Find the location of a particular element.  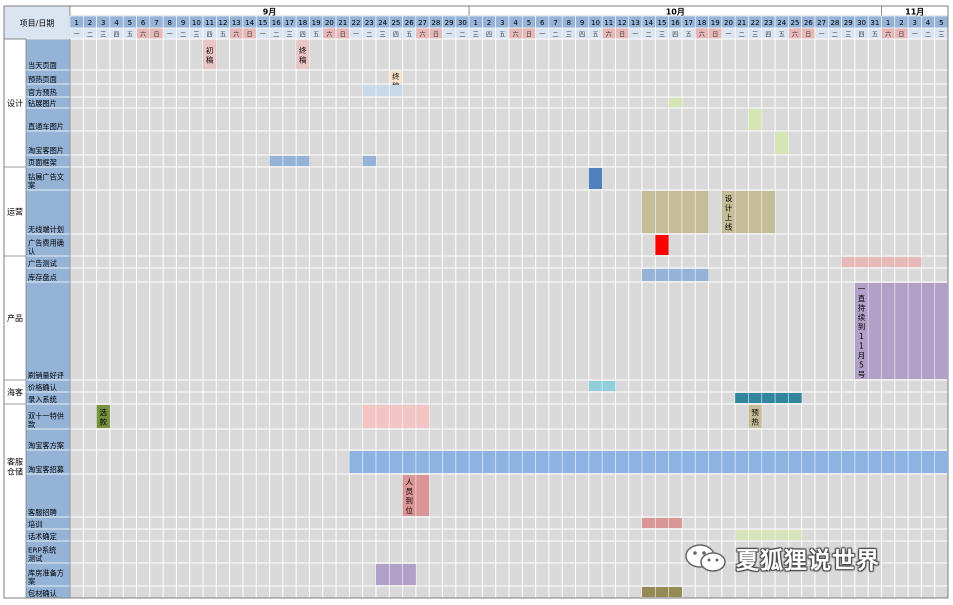

day-number: 10 is located at coordinates (595, 23).